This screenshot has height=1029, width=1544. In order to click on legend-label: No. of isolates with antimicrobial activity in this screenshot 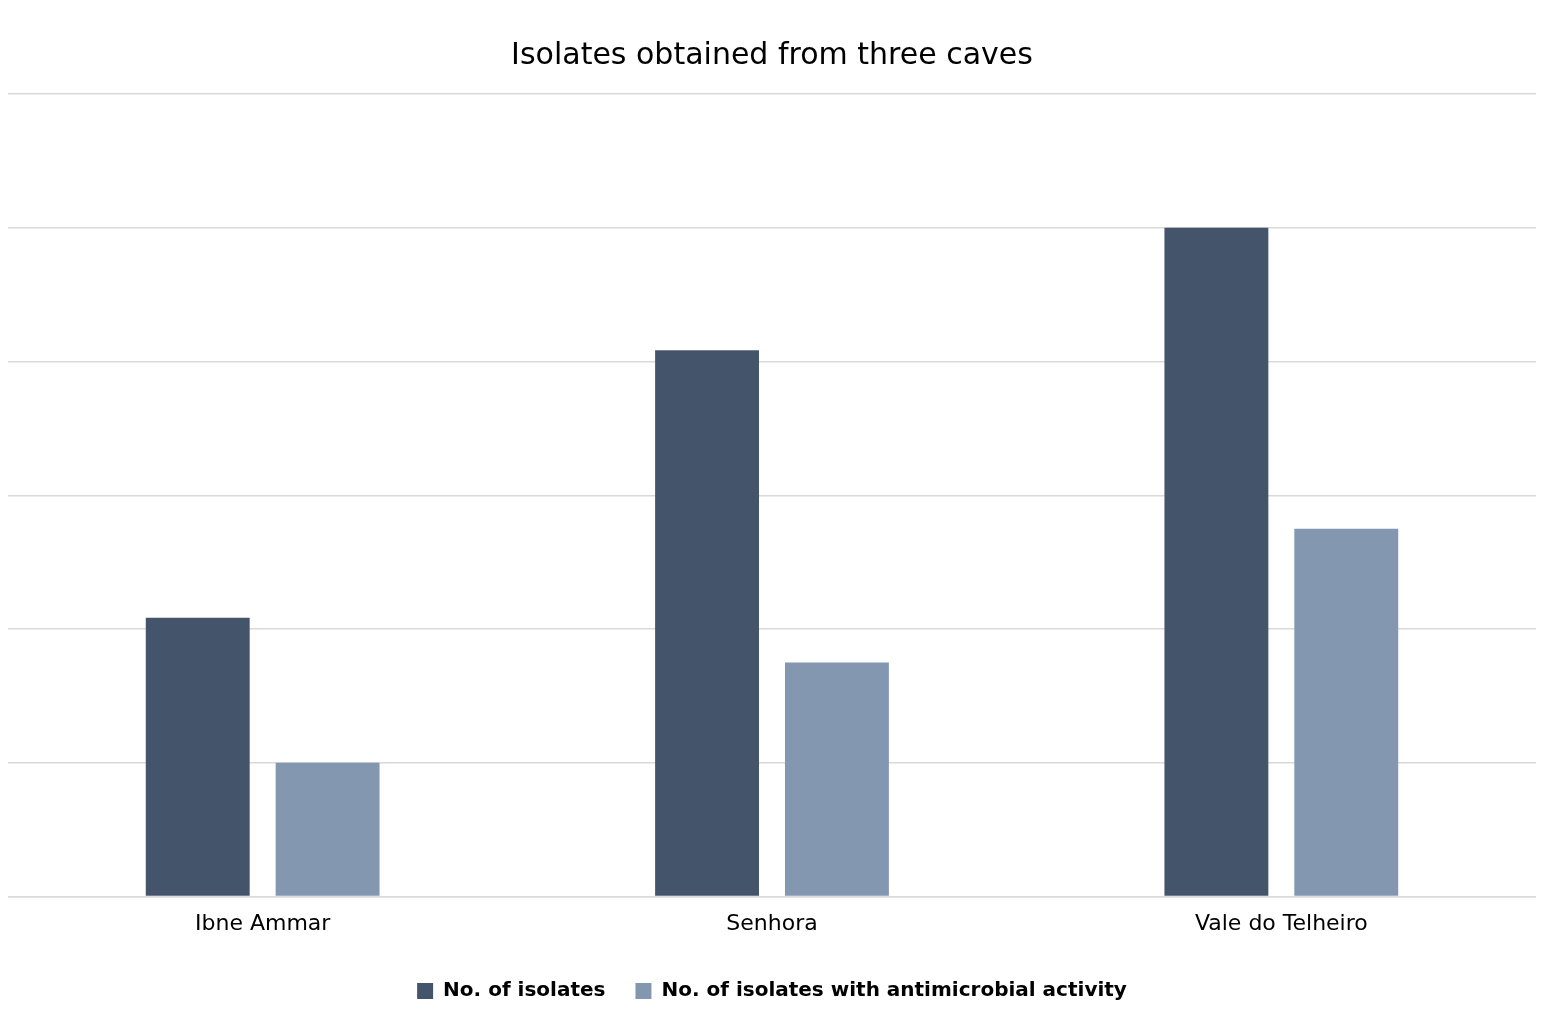, I will do `click(894, 989)`.